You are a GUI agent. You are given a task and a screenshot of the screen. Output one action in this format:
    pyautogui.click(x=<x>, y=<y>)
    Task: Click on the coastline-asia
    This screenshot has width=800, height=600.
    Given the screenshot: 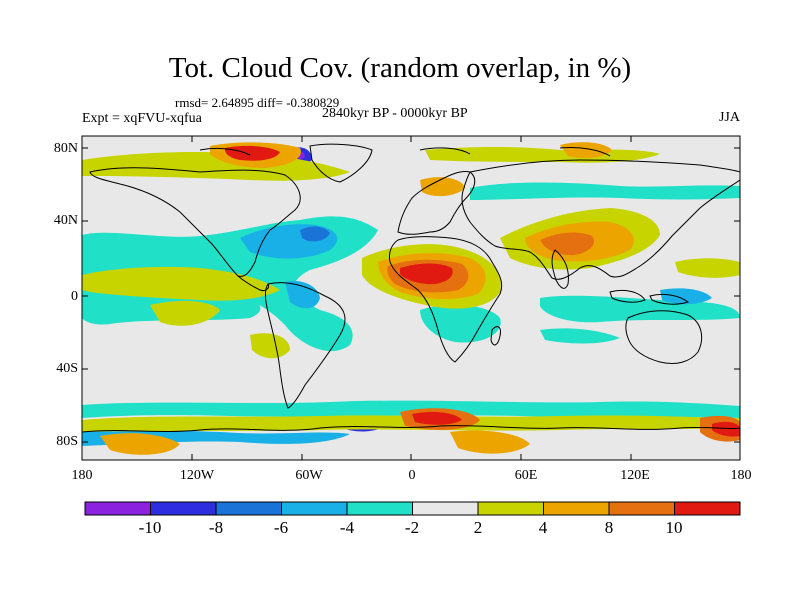 What is the action you would take?
    pyautogui.click(x=600, y=219)
    